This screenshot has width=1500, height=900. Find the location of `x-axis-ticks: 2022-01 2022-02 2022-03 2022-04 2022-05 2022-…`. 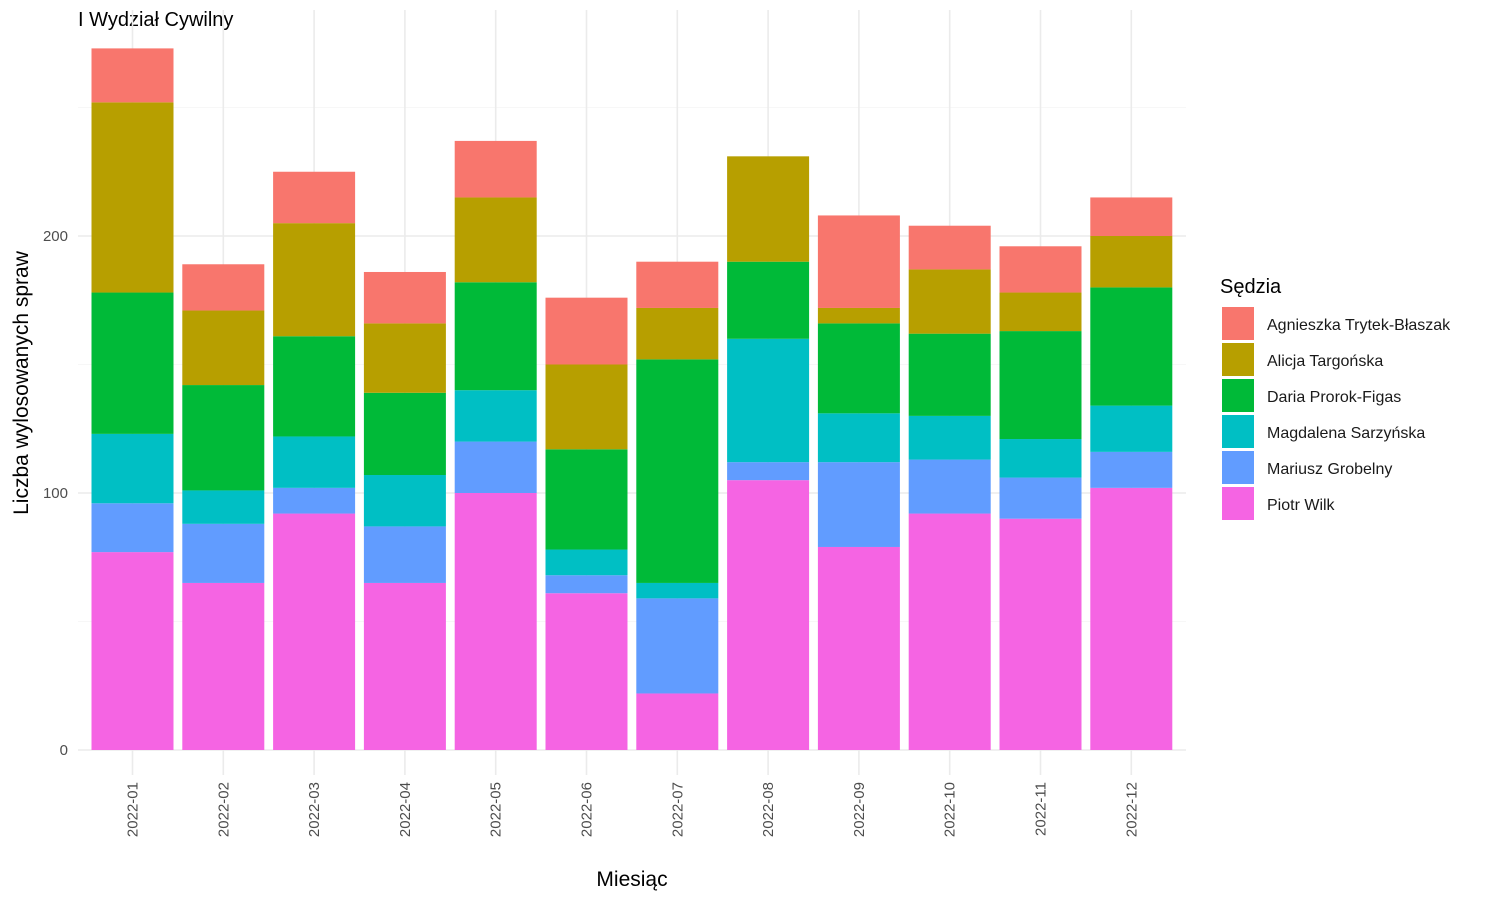

x-axis-ticks: 2022-01 2022-02 2022-03 2022-04 2022-05 2022-… is located at coordinates (633, 809).